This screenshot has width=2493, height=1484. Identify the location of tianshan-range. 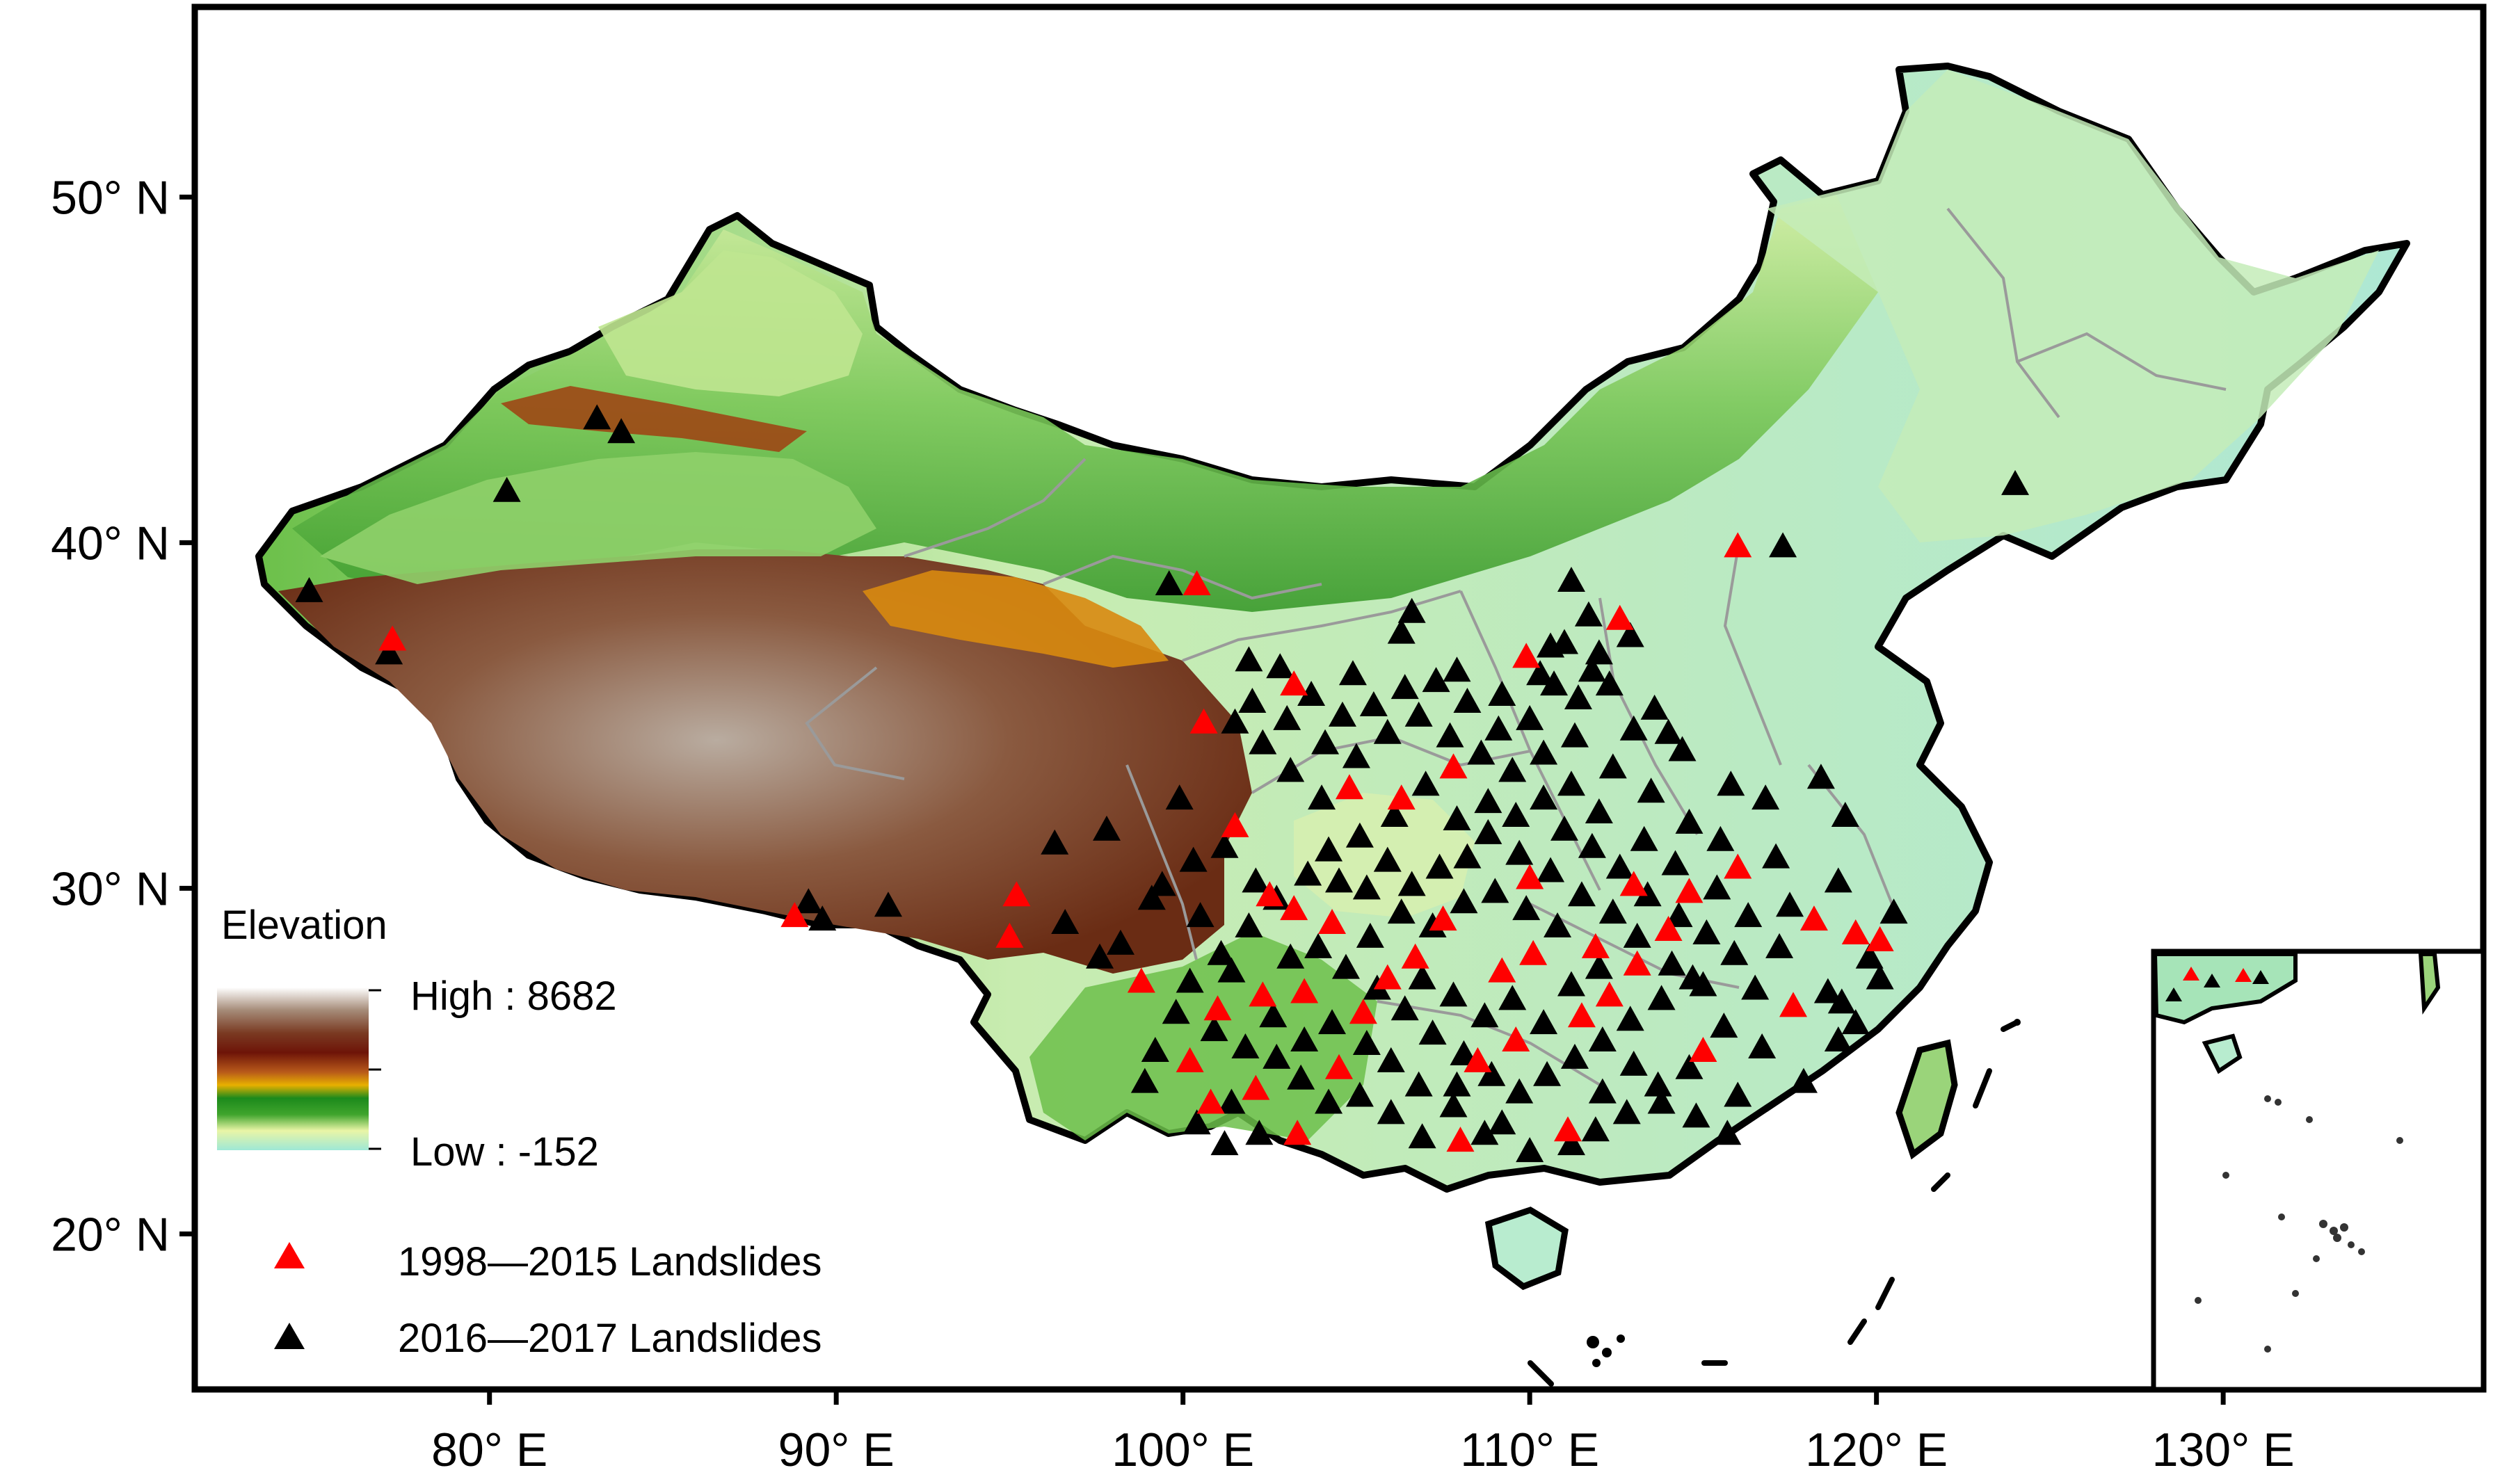
(654, 419).